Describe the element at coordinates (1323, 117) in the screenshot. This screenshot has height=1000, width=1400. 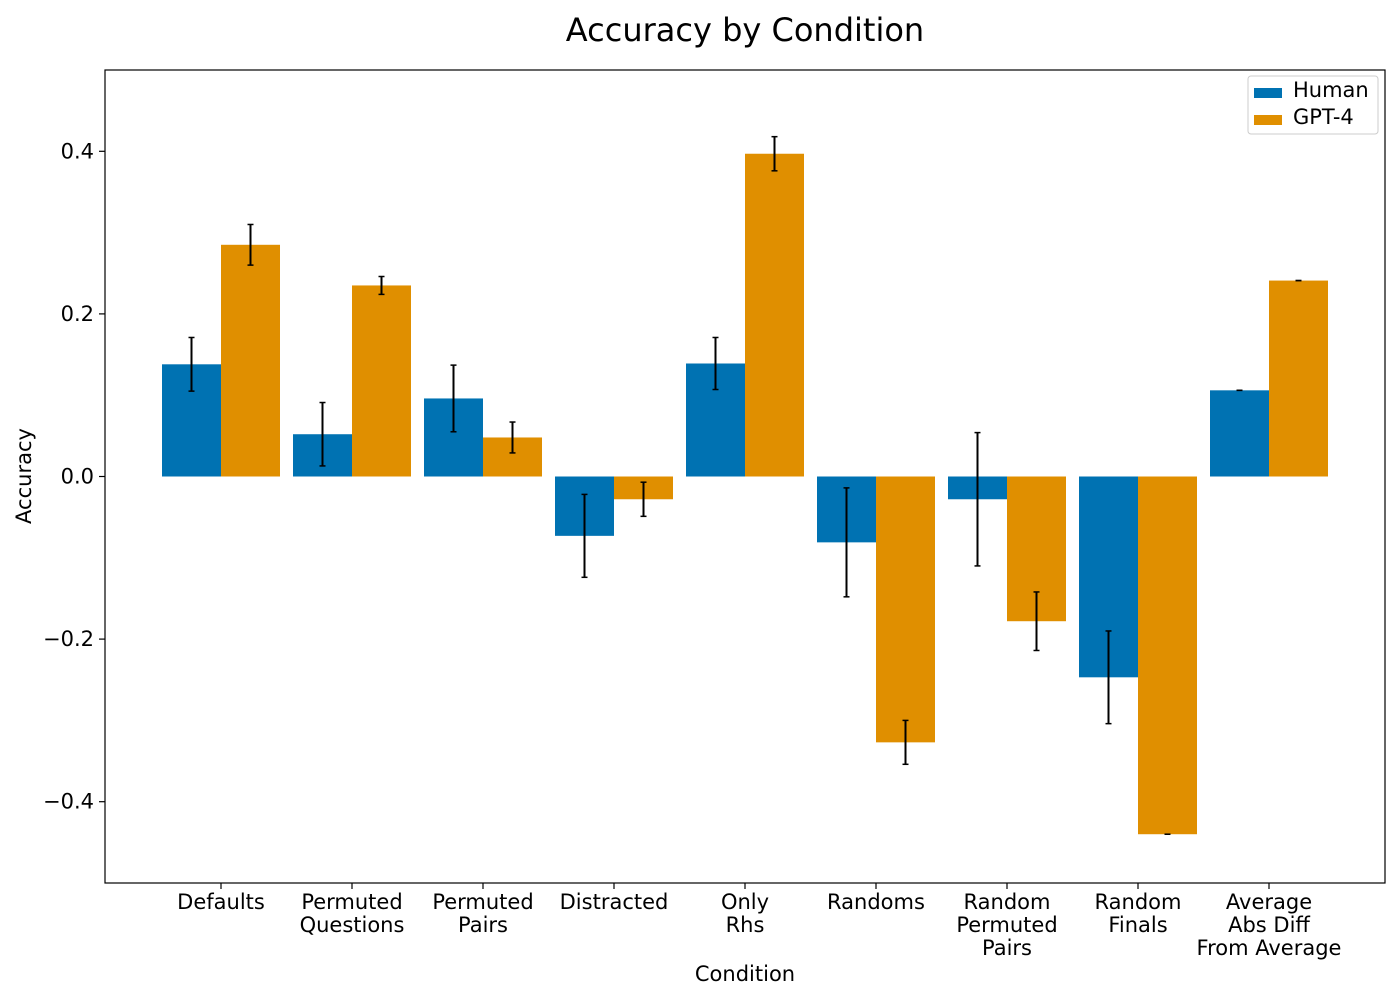
I see `legend-label-gpt-4: GPT-4` at that location.